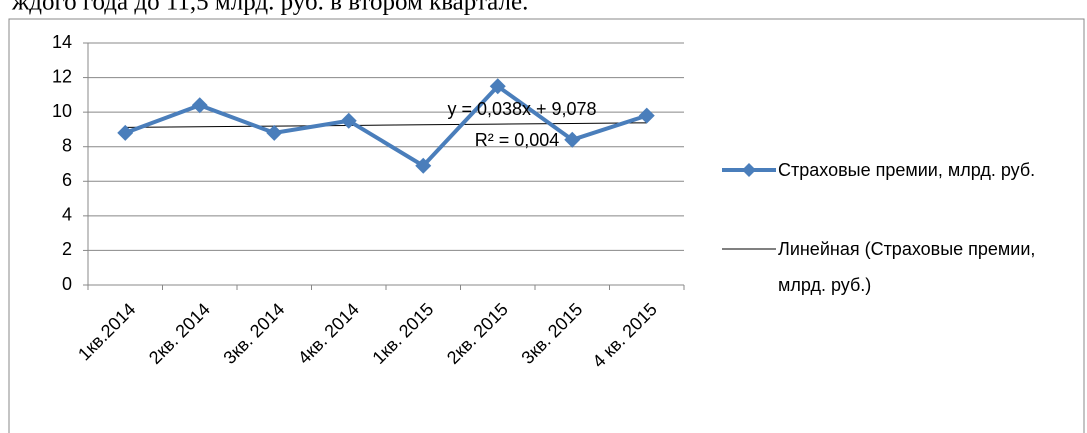  Describe the element at coordinates (62, 42) in the screenshot. I see `y-tick-label: 14` at that location.